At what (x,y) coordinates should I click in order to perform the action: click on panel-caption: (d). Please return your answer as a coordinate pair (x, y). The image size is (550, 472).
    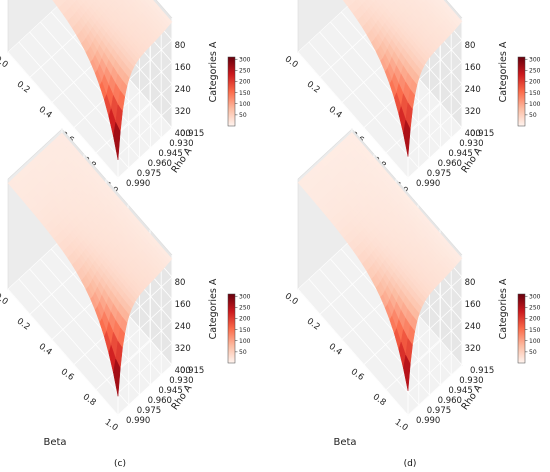
    Looking at the image, I should click on (410, 463).